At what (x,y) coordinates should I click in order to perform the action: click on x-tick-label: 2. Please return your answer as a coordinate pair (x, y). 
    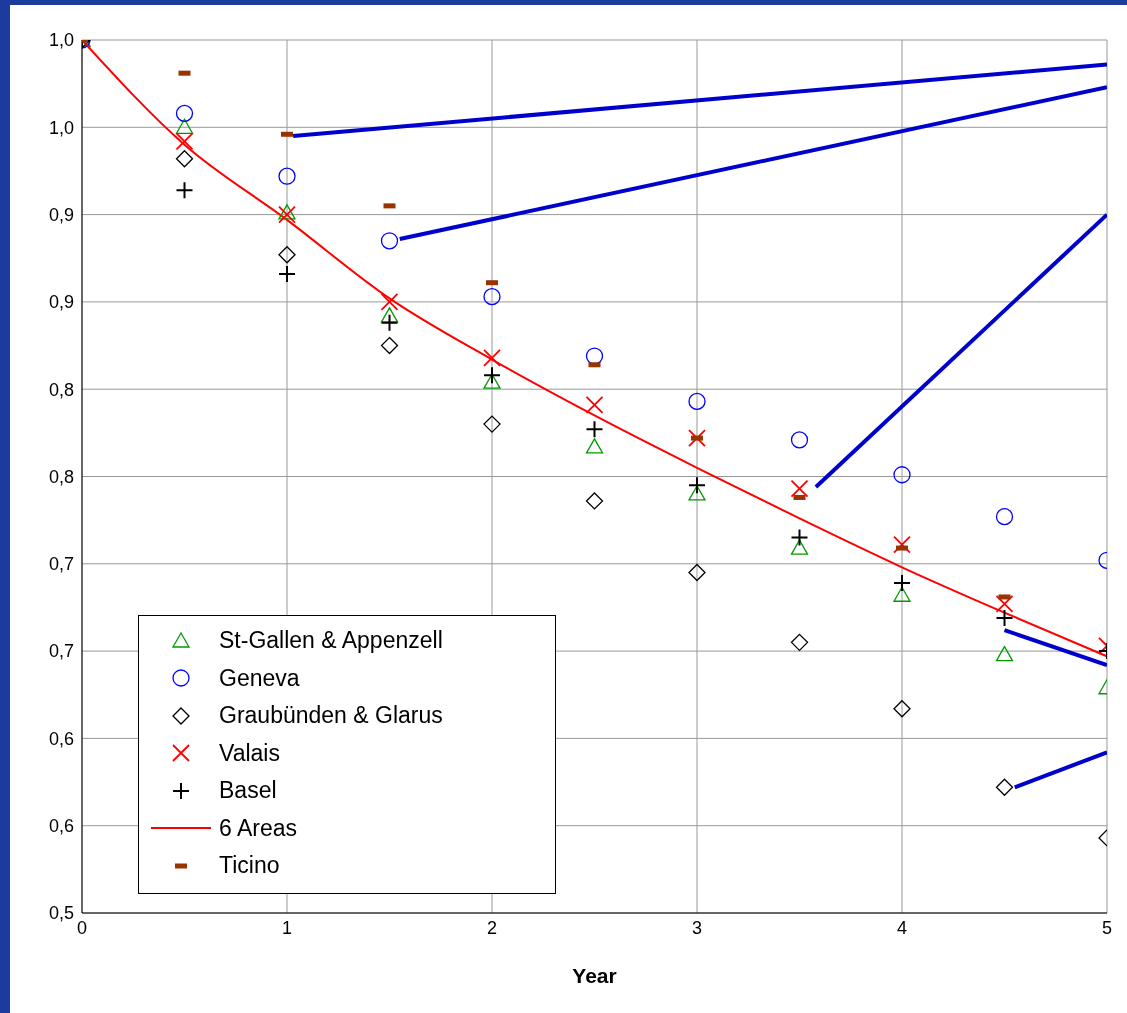
    Looking at the image, I should click on (492, 927).